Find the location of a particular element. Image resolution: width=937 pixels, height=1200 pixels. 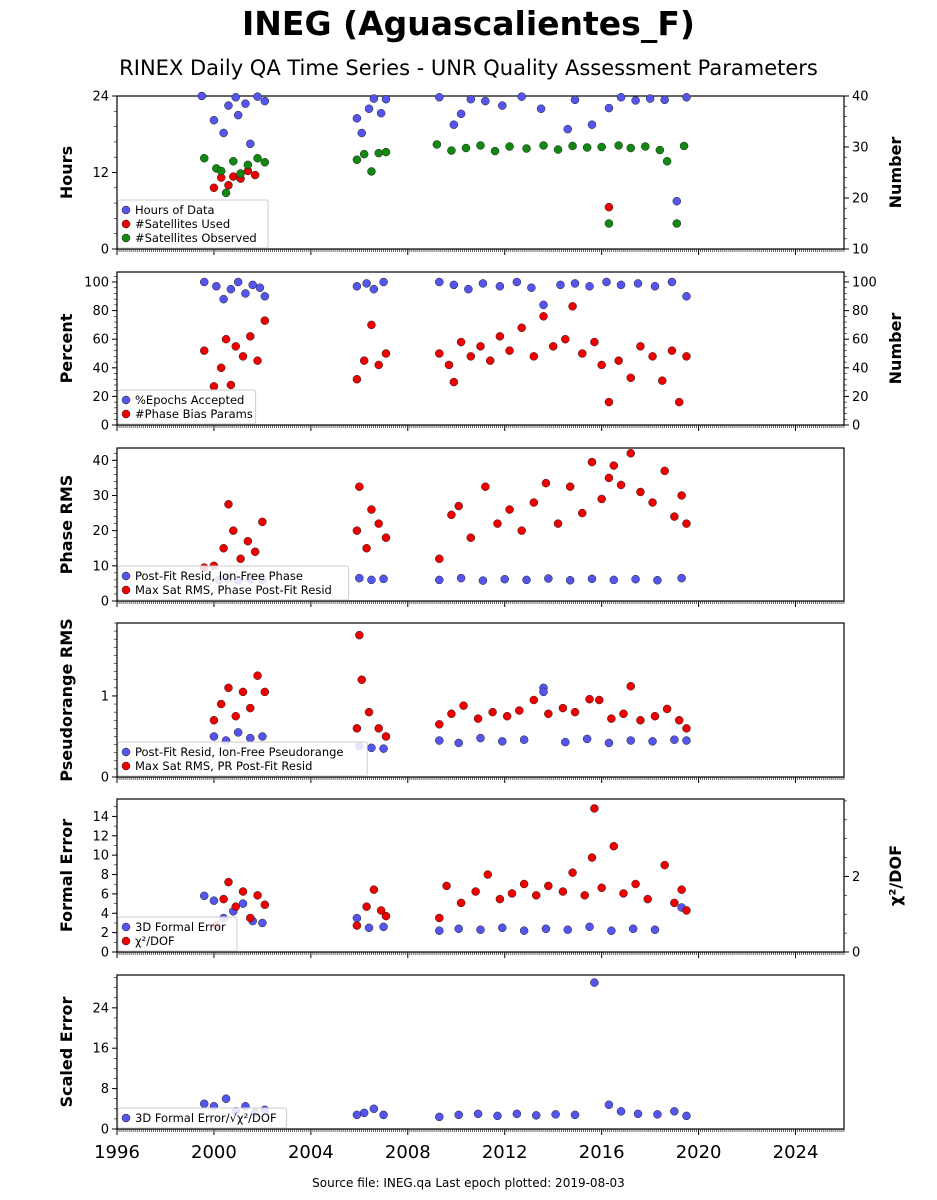

legend-box is located at coordinates (242, 759).